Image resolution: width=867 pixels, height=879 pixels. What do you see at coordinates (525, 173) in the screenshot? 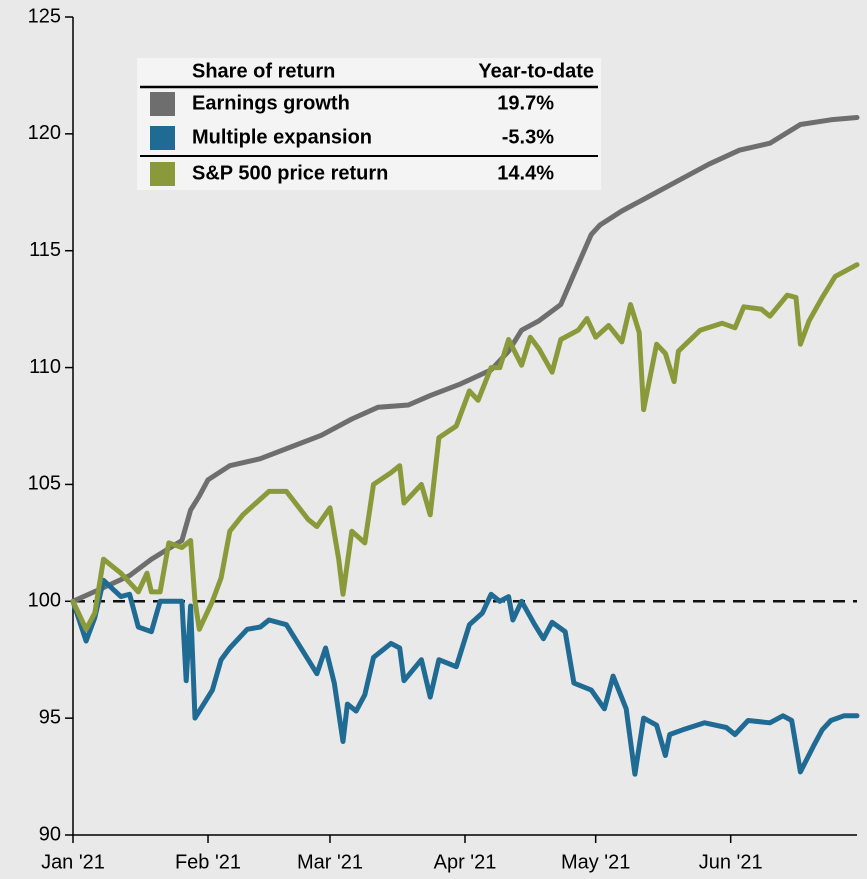
I see `legend-value: 14.4%` at bounding box center [525, 173].